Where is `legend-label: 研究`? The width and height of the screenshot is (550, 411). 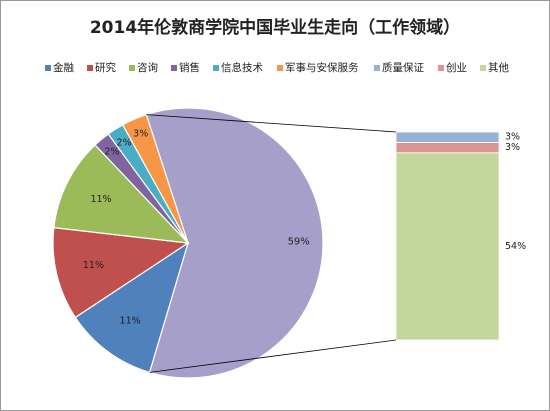
legend-label: 研究 is located at coordinates (105, 67).